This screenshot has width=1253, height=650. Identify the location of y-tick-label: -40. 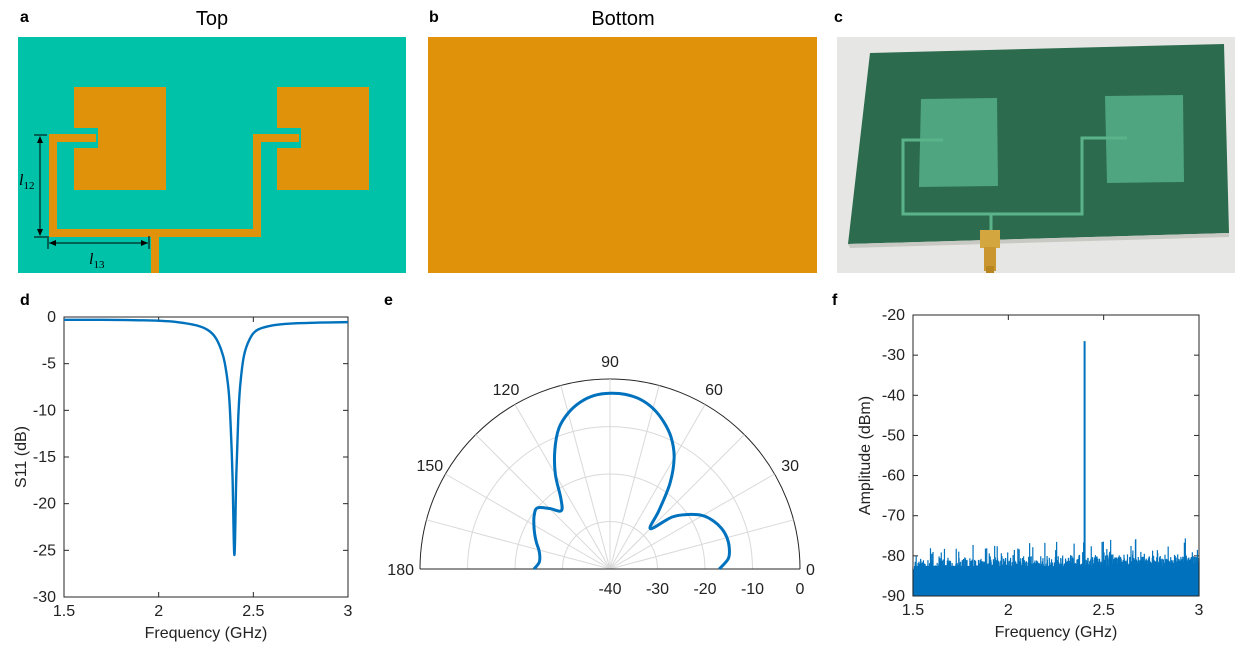
(893, 395).